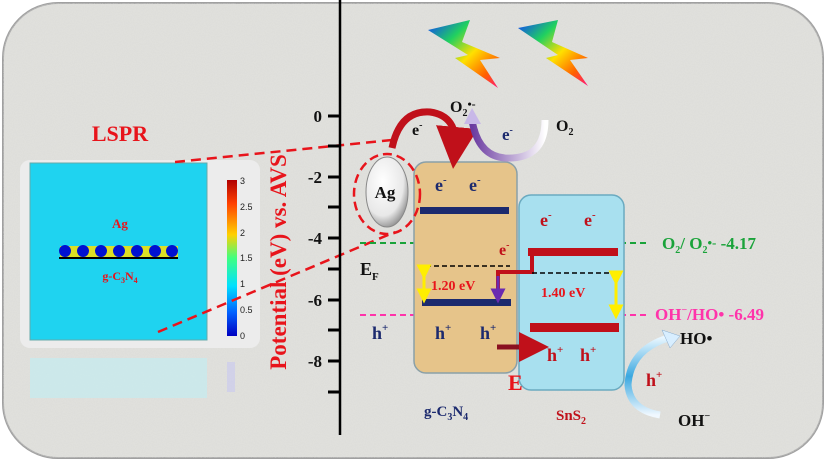 The height and width of the screenshot is (461, 826). I want to click on svg-text: -8, so click(315, 361).